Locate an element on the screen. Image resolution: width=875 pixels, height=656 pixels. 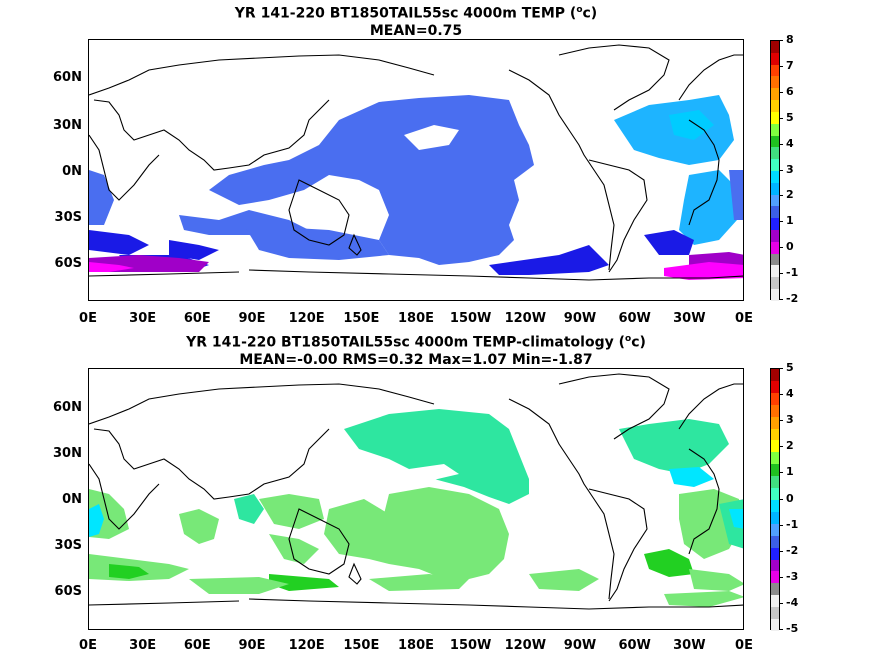
colorbar-label: 7 is located at coordinates (790, 65).